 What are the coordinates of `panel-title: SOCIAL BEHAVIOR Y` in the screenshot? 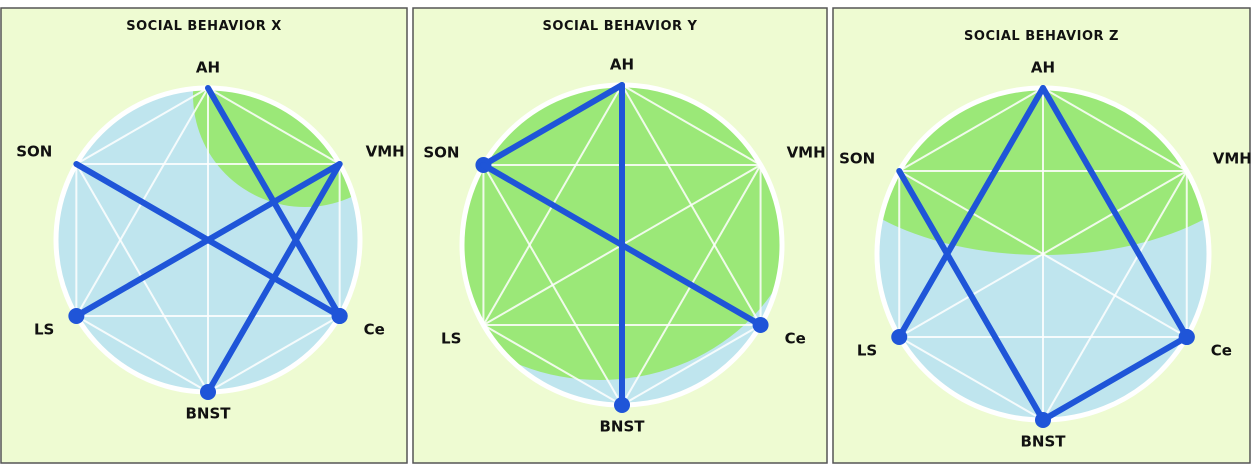 It's located at (620, 26).